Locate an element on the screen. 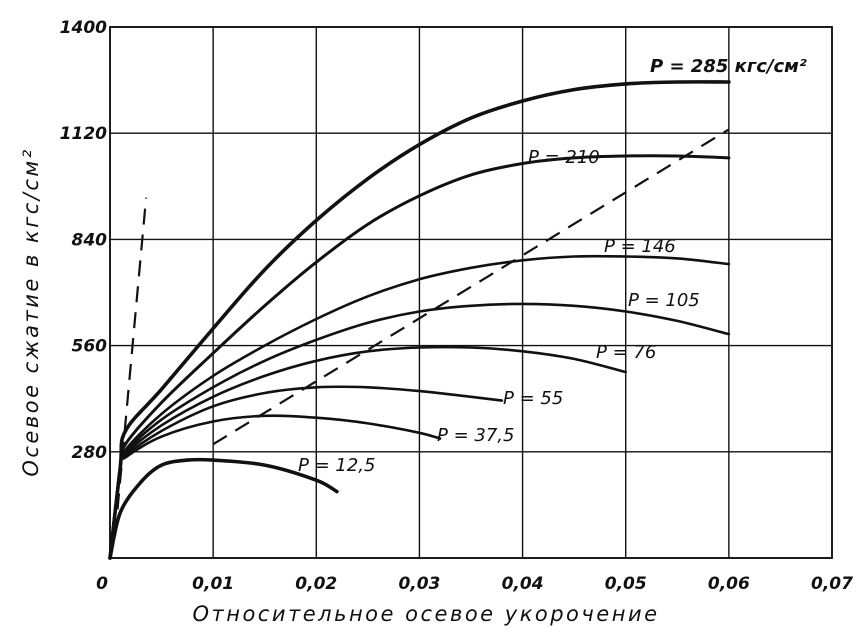 This screenshot has height=640, width=865. y-tick-label: 840 is located at coordinates (90, 240).